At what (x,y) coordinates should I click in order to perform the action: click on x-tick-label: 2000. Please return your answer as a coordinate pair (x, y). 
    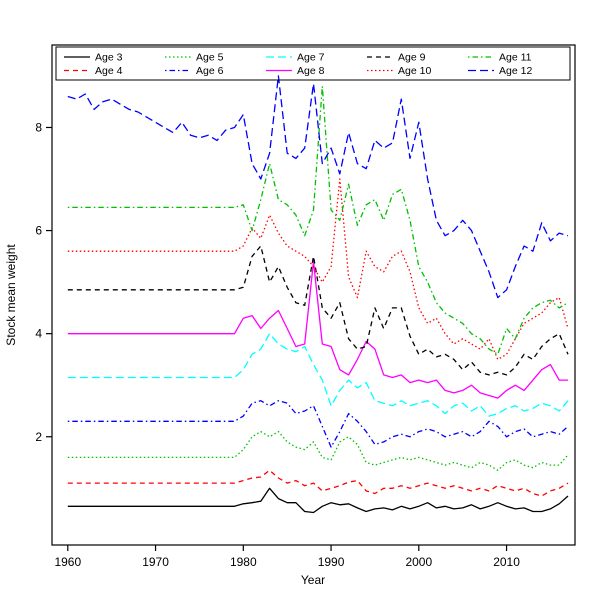
    Looking at the image, I should click on (418, 562).